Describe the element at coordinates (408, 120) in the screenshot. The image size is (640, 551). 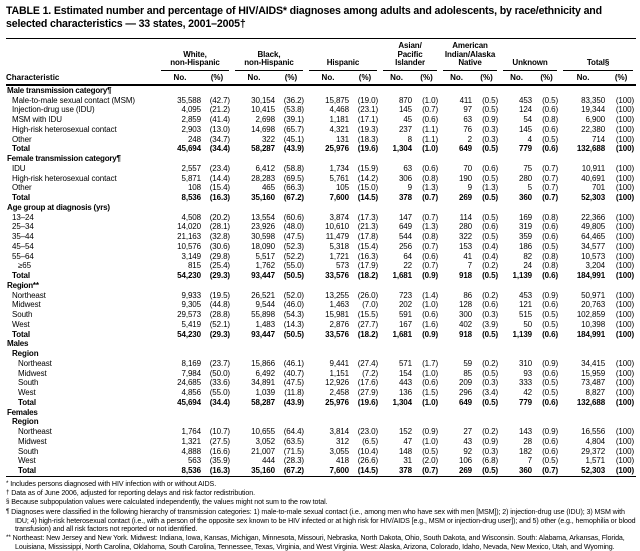
I see `cell-no: 45` at that location.